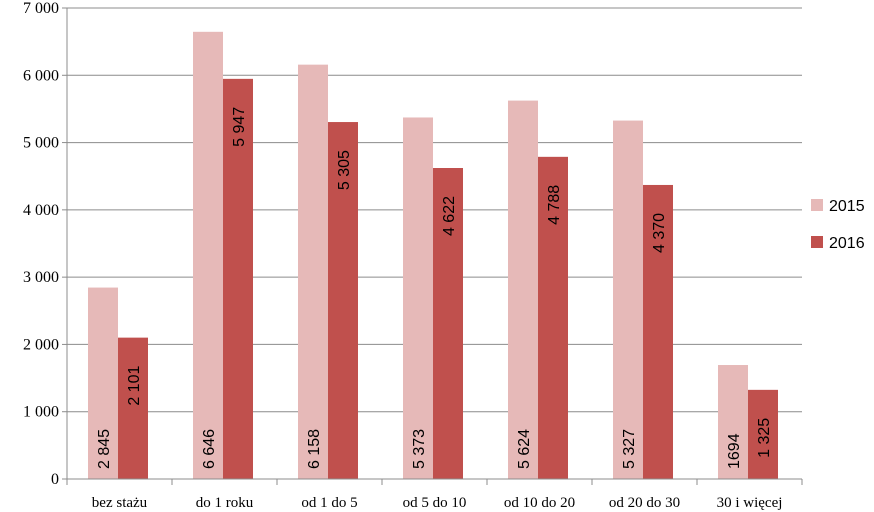 Image resolution: width=874 pixels, height=512 pixels. What do you see at coordinates (314, 449) in the screenshot?
I see `data-label-2015: 6 158` at bounding box center [314, 449].